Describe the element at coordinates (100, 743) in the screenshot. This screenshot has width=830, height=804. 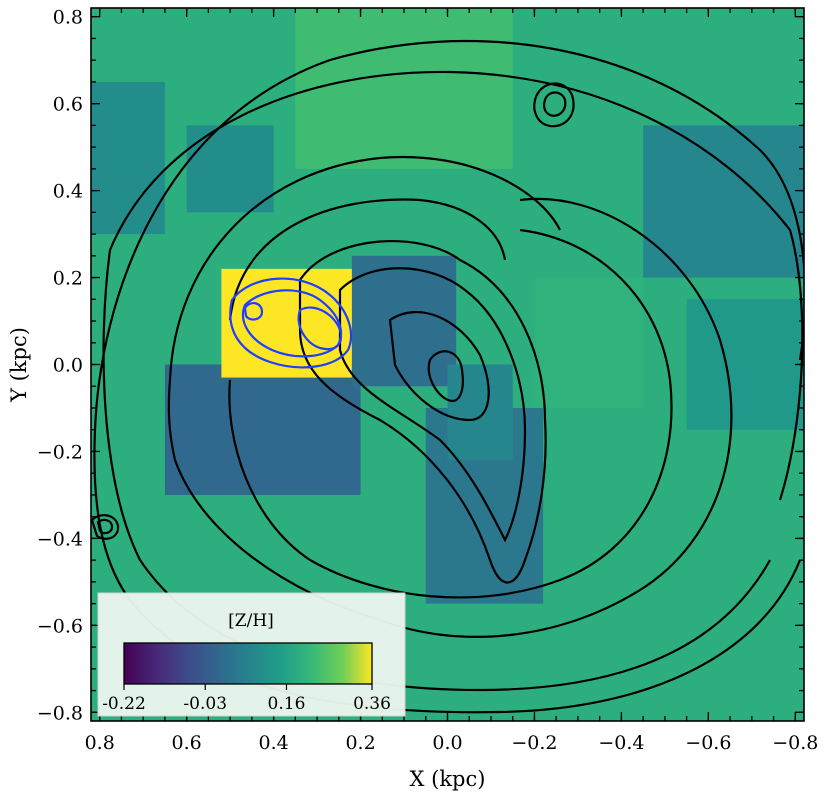
I see `x-tick-label: 0.8` at that location.